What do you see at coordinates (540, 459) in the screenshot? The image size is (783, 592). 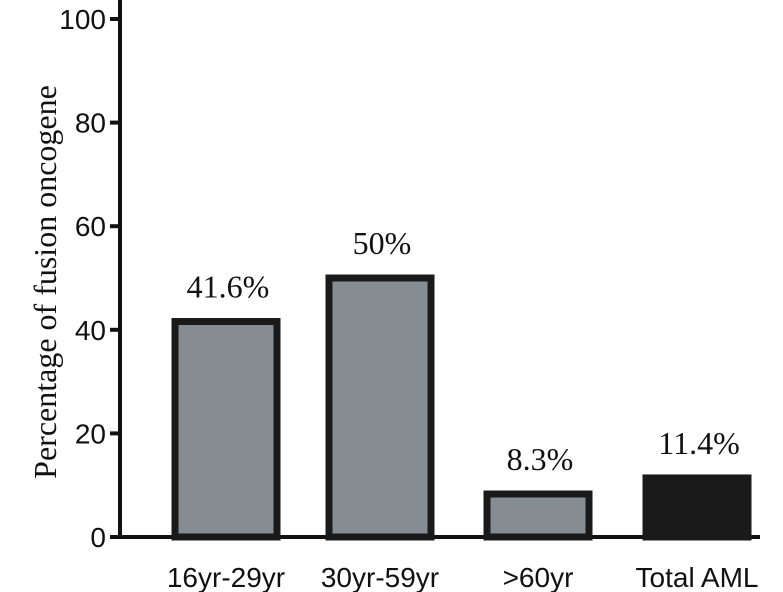 I see `bar-value-label: 8.3%` at bounding box center [540, 459].